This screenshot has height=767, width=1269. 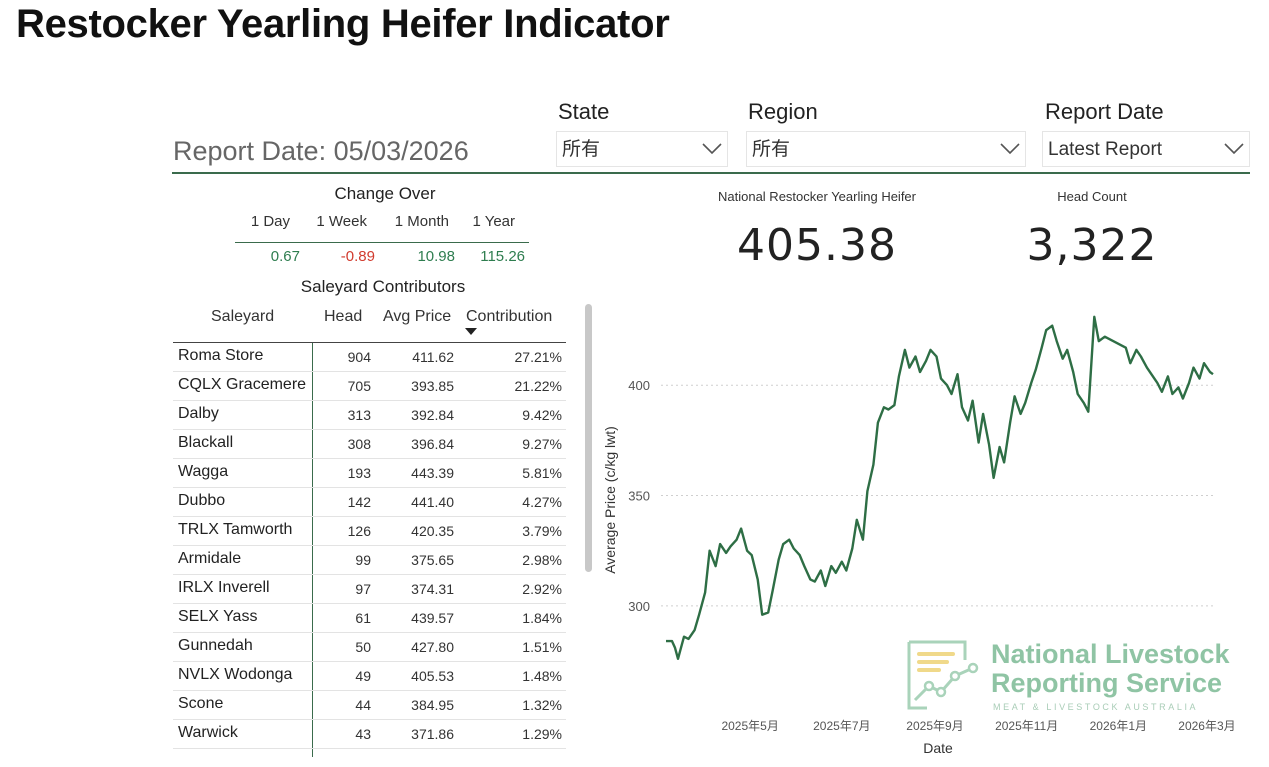 What do you see at coordinates (1206, 726) in the screenshot?
I see `x-tick-label: 2026年3月` at bounding box center [1206, 726].